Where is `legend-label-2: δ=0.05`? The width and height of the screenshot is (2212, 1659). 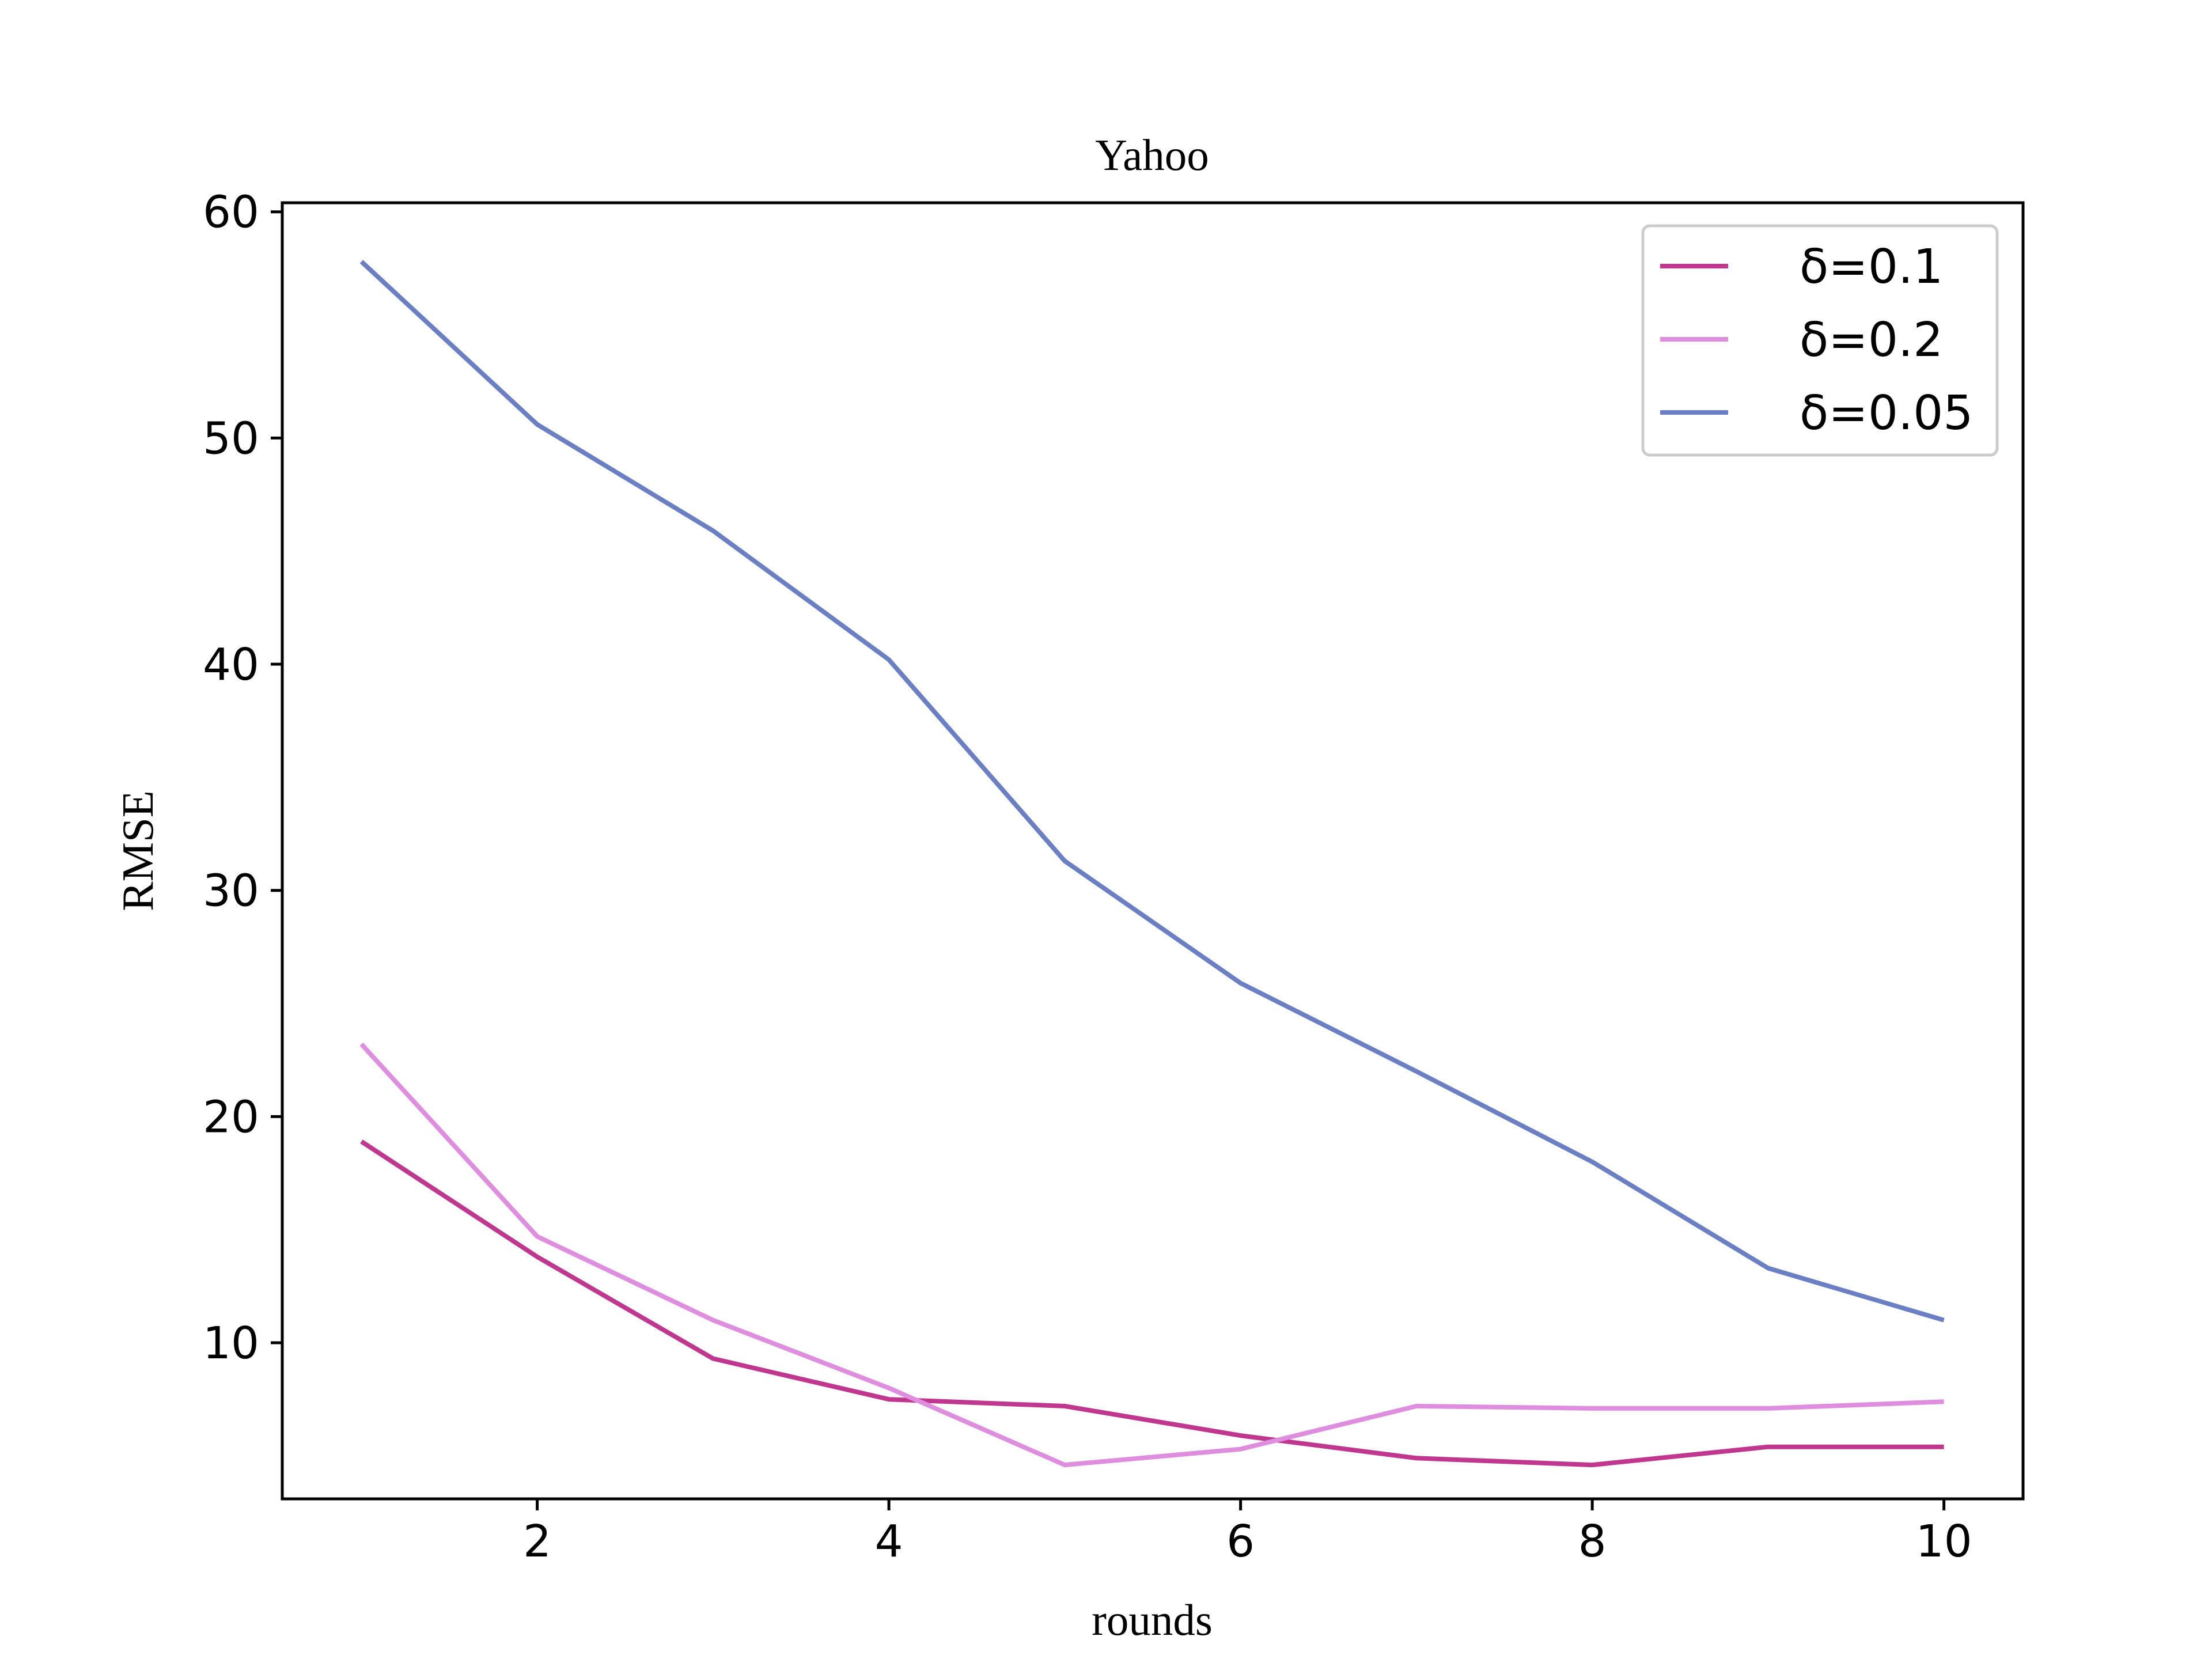
legend-label-2: δ=0.05 is located at coordinates (1886, 413).